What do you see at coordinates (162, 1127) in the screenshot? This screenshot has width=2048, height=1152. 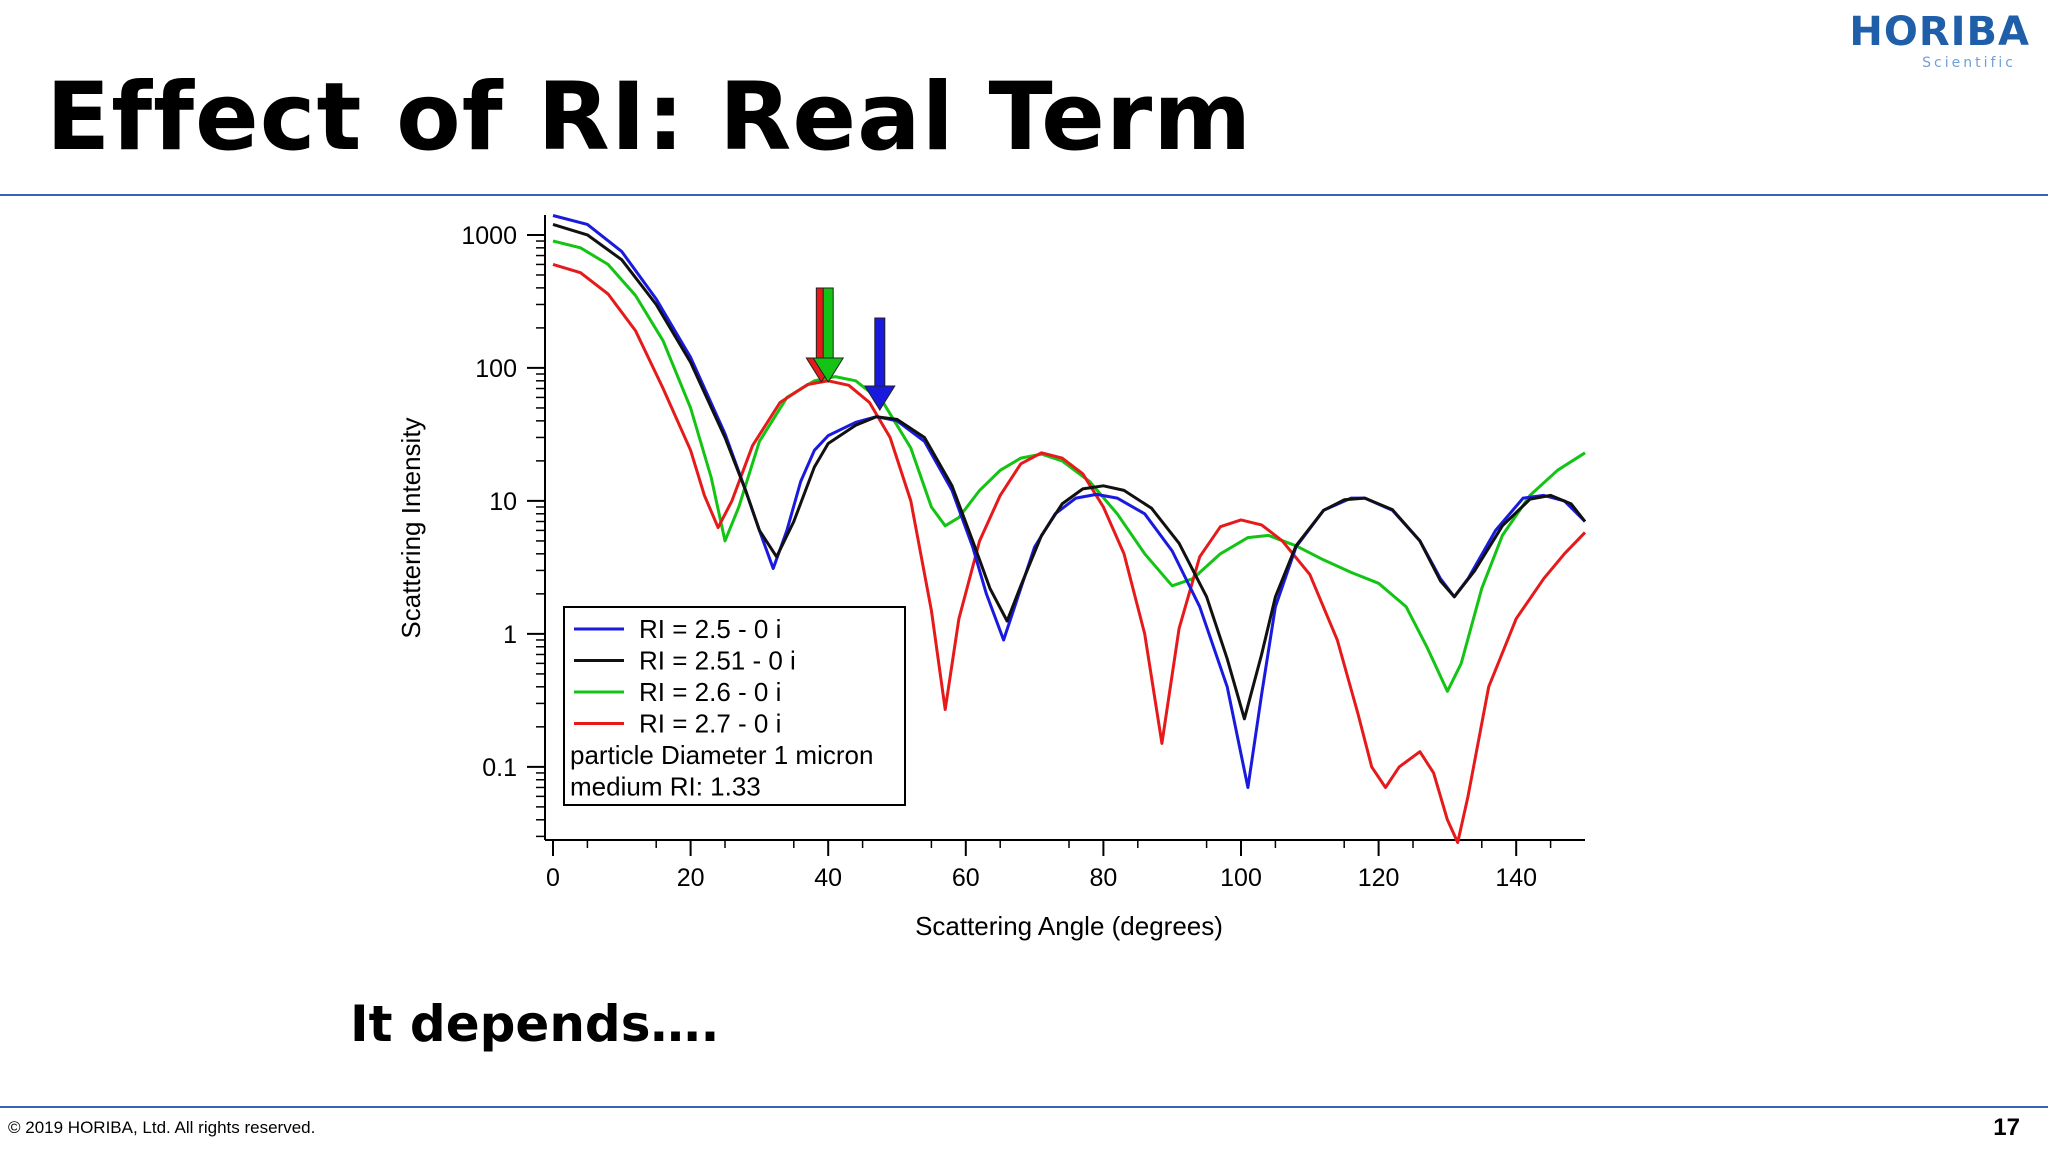 I see `copyright-notice: © 2019 HORIBA, Ltd. All rights reserved.` at bounding box center [162, 1127].